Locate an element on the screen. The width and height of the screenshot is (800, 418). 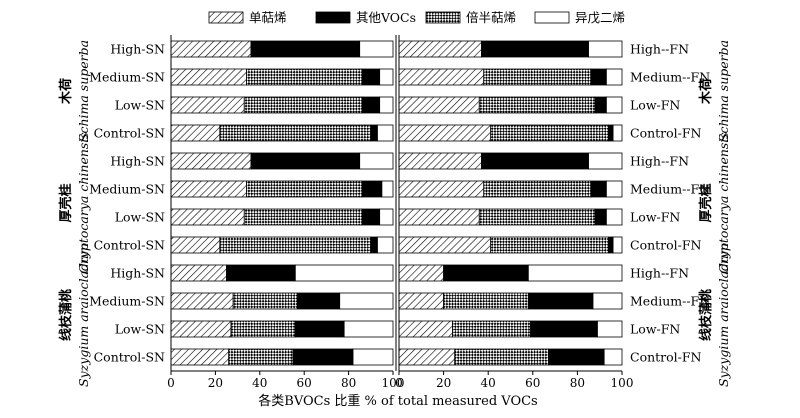
species-label-right: 木荷 Schima superba is located at coordinates (714, 91).